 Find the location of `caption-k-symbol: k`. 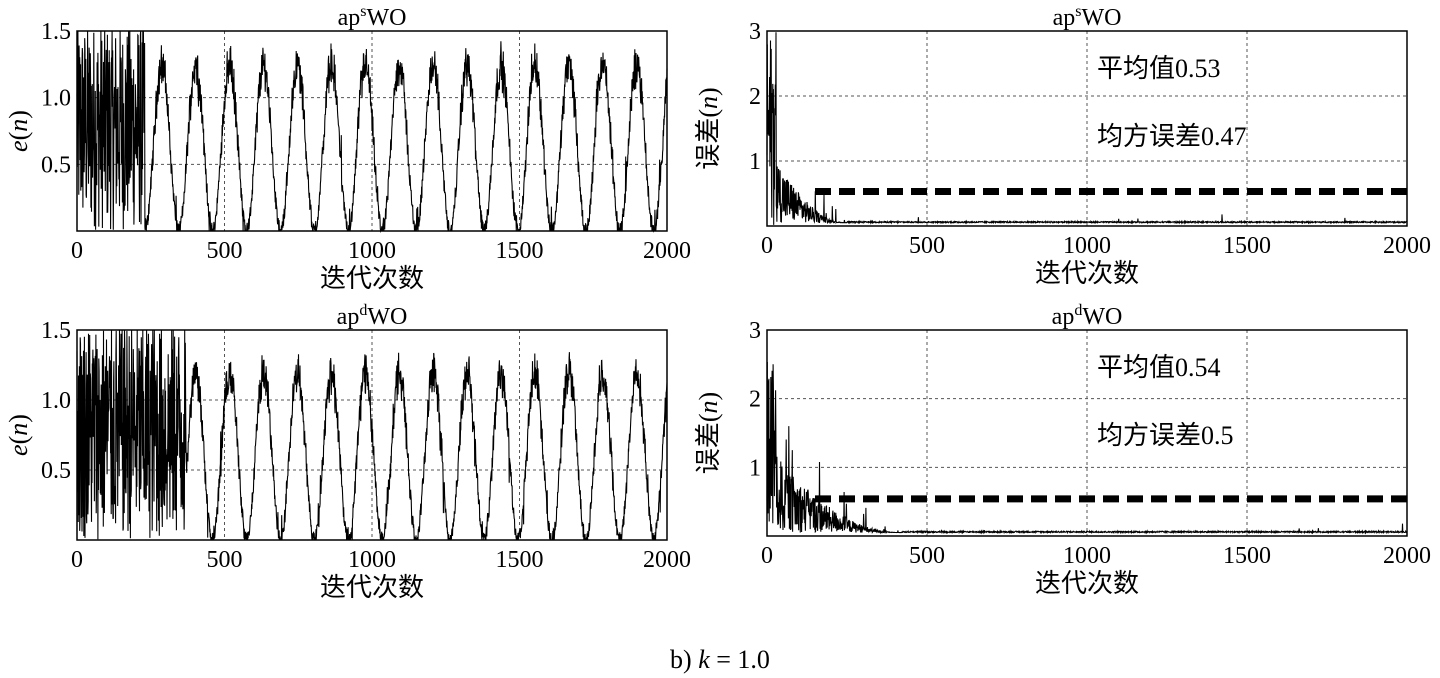

caption-k-symbol: k is located at coordinates (704, 659).